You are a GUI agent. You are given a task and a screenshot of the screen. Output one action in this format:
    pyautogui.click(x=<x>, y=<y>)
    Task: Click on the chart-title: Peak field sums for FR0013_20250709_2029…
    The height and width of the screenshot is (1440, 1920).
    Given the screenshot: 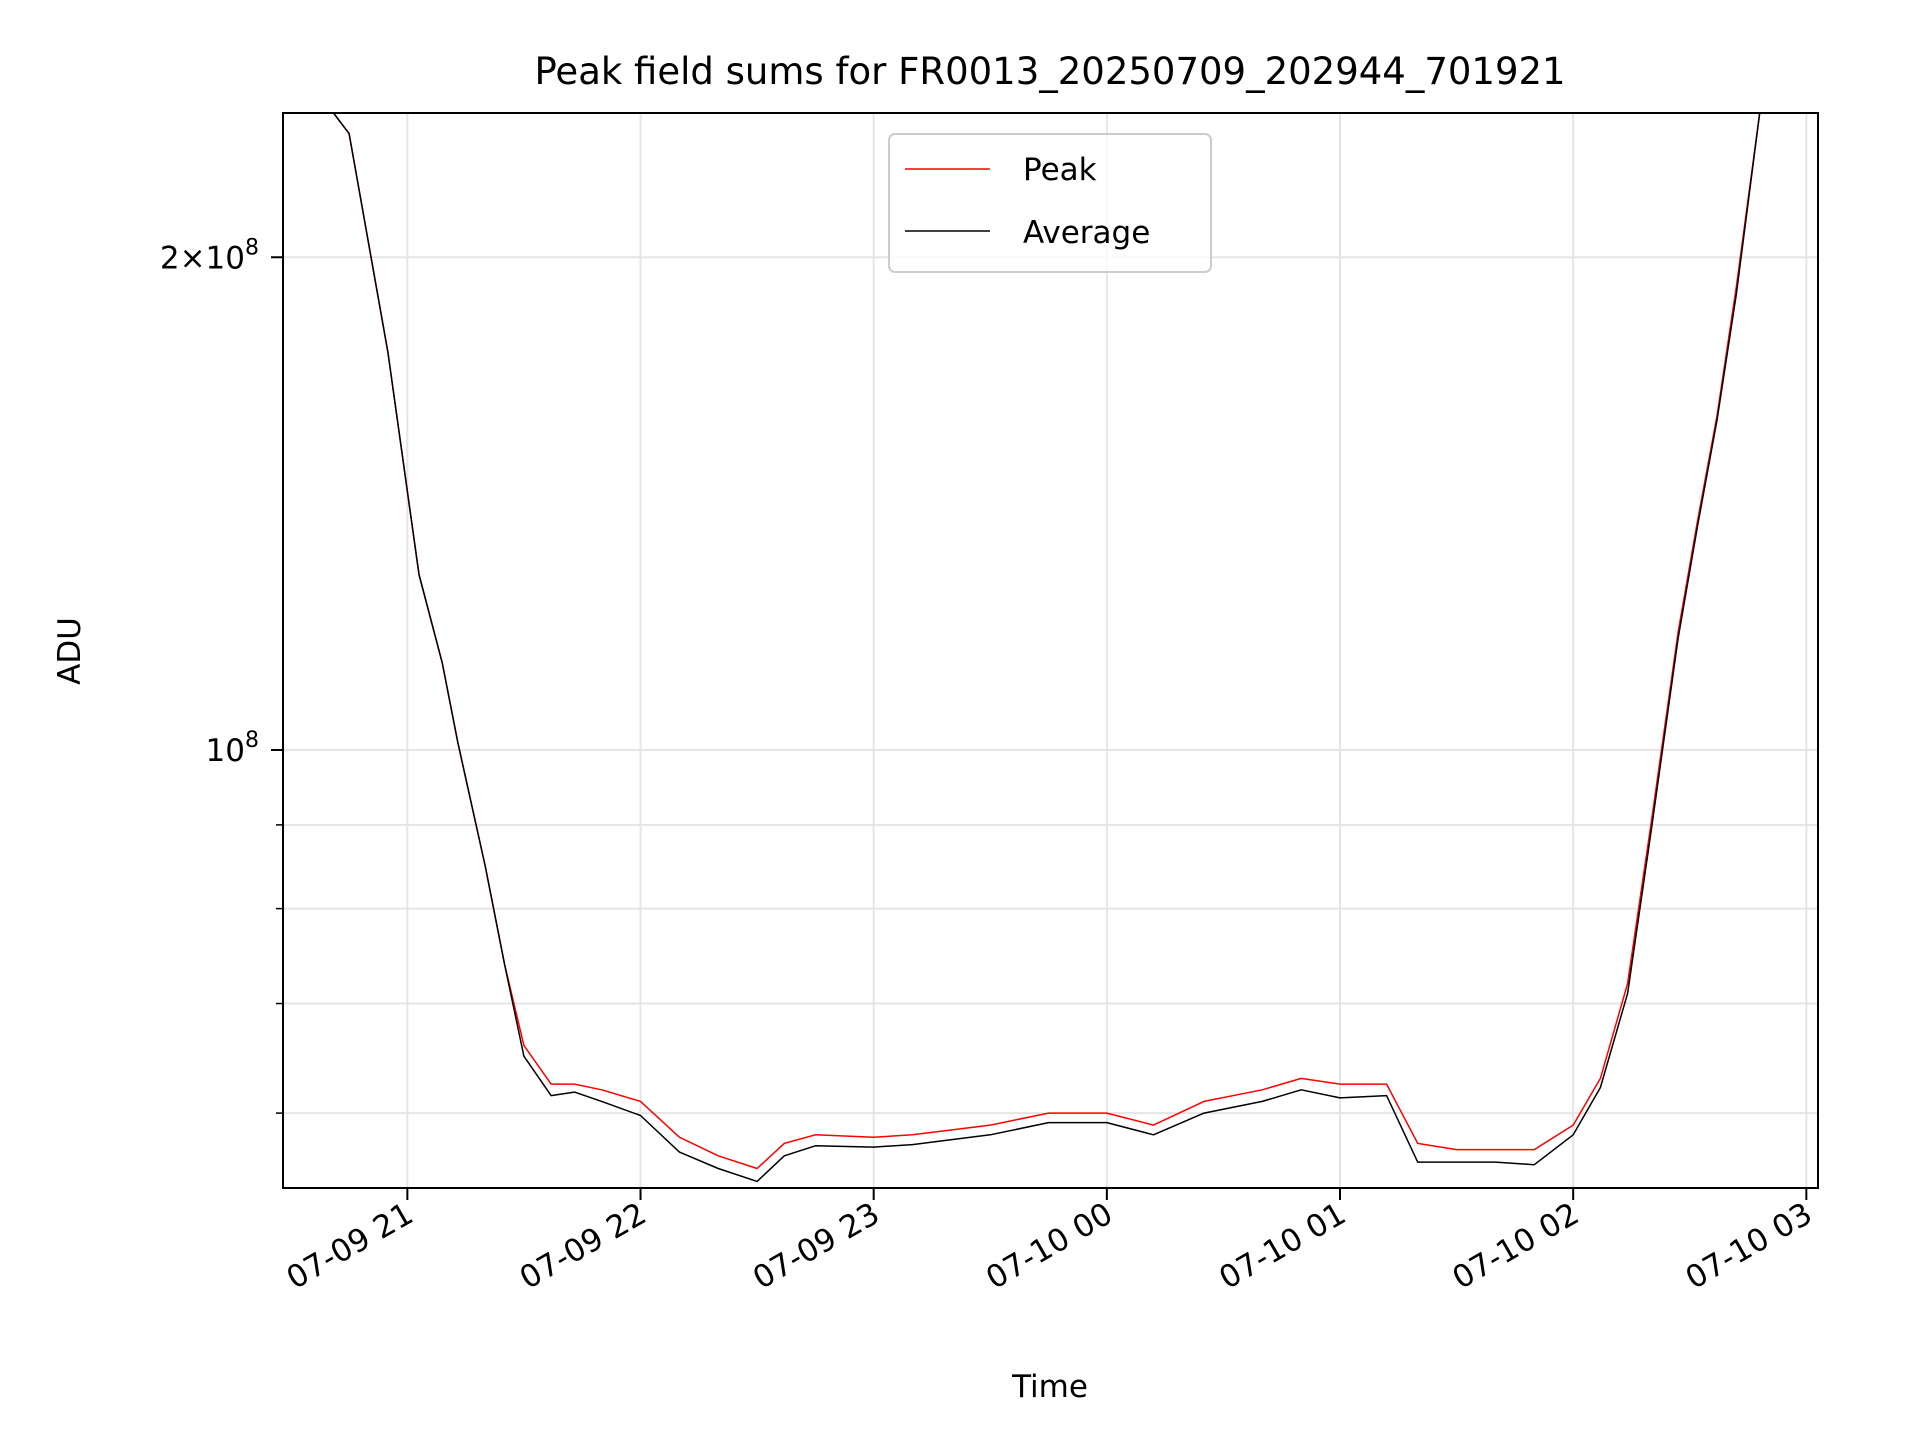 What is the action you would take?
    pyautogui.click(x=1049, y=71)
    